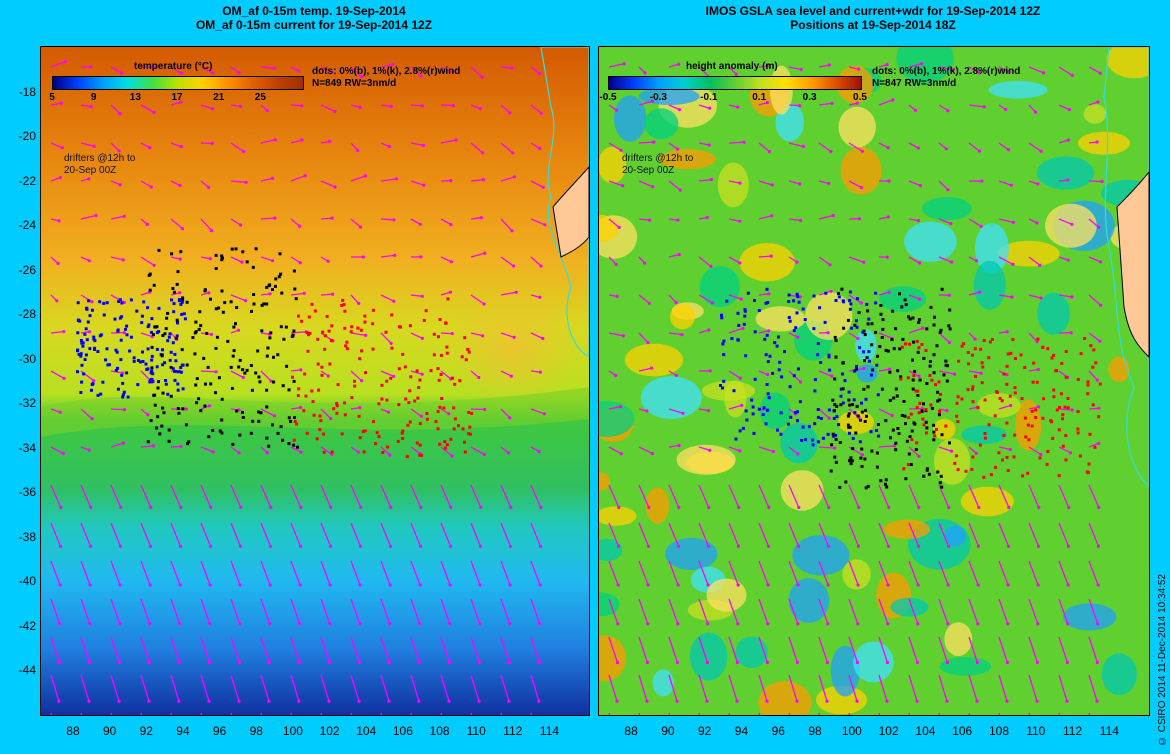  I want to click on left-colorbar, so click(178, 83).